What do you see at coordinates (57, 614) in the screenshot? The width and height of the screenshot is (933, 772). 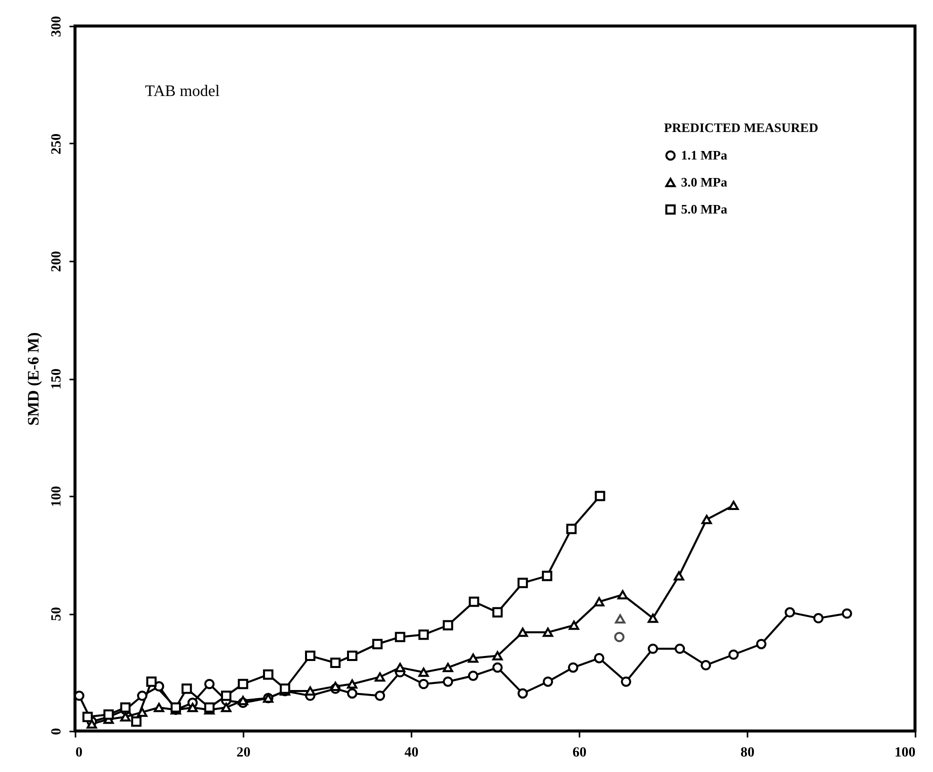 I see `y-tick-label: 50` at bounding box center [57, 614].